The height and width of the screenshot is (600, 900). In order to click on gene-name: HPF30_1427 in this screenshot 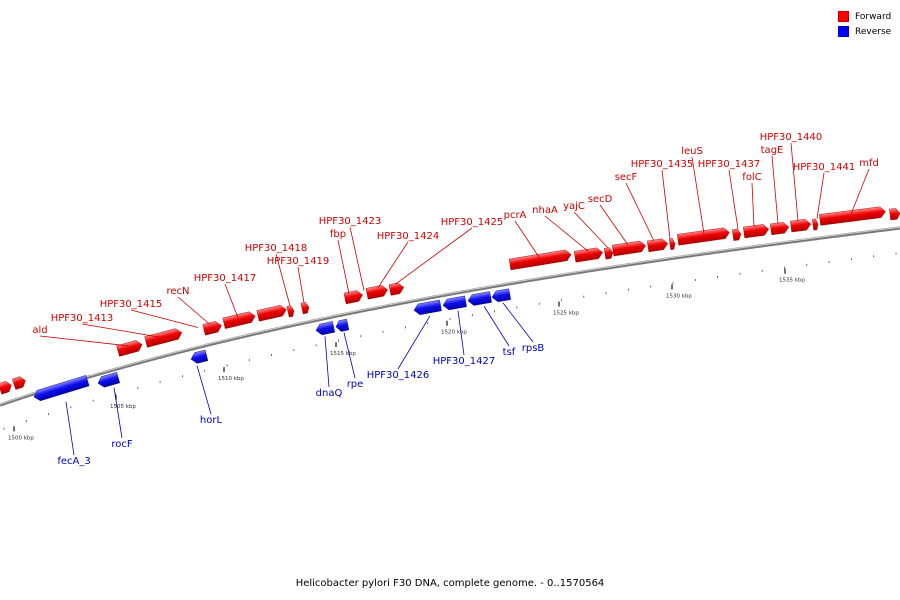, I will do `click(464, 361)`.